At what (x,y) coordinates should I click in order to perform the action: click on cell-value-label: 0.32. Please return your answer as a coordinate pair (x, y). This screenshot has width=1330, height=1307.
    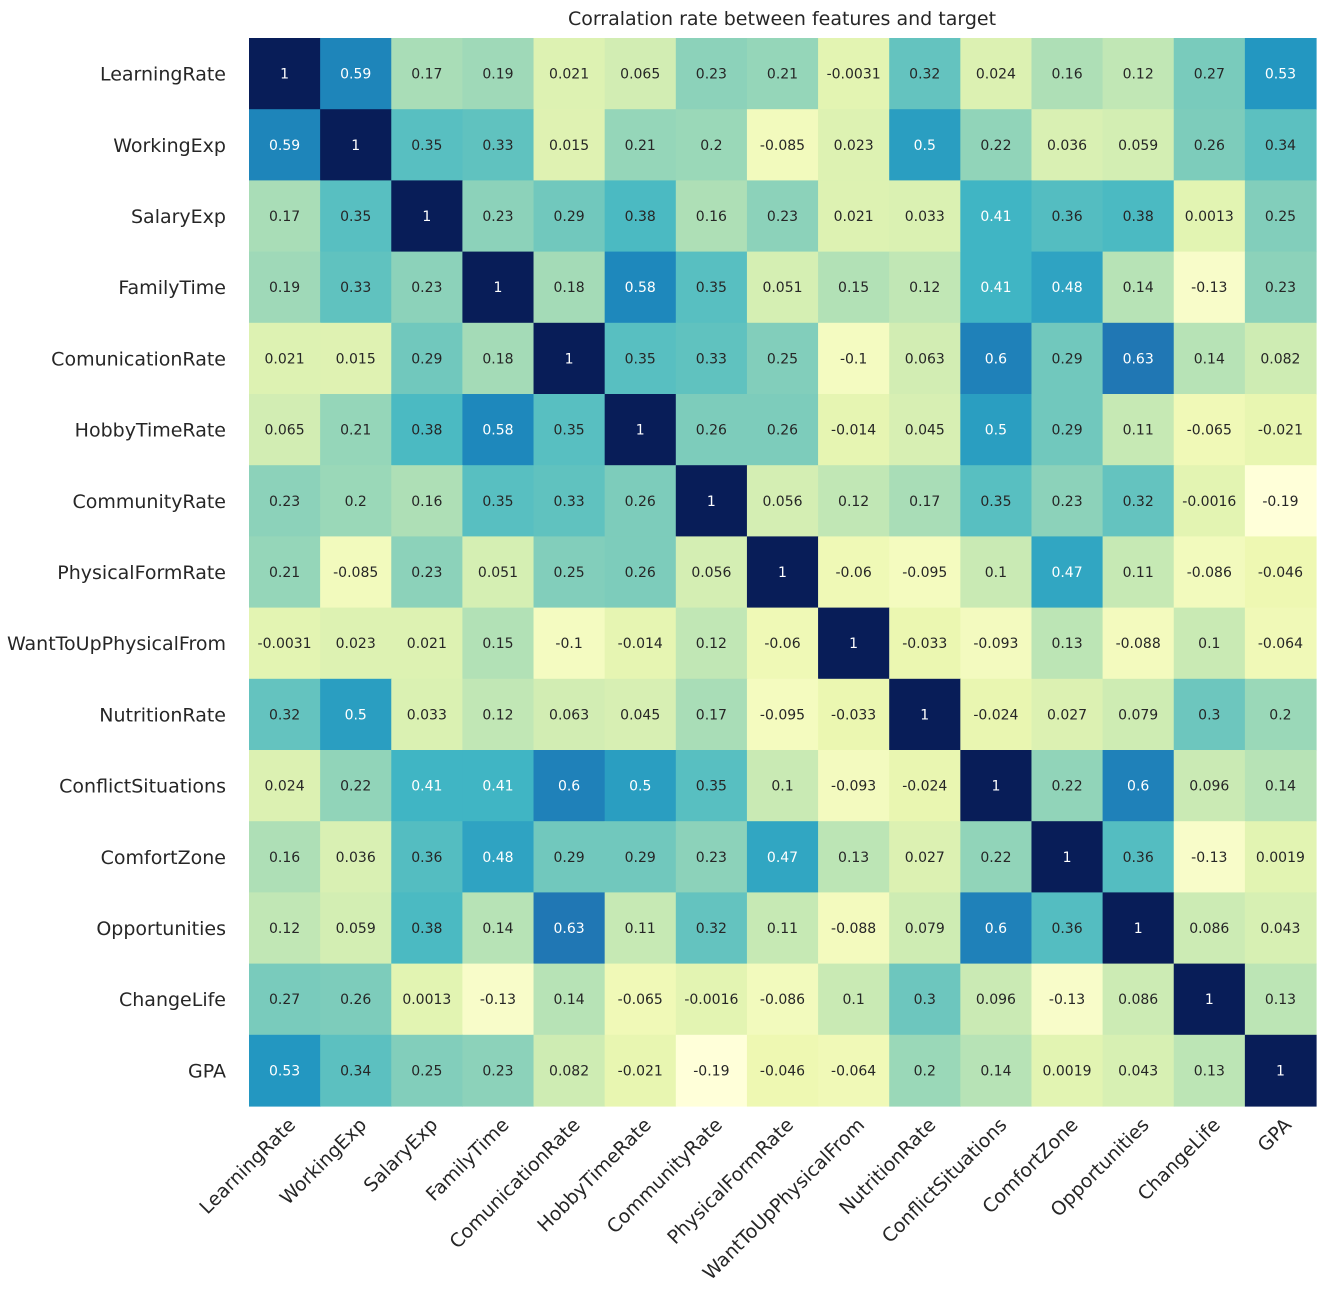
    Looking at the image, I should click on (284, 715).